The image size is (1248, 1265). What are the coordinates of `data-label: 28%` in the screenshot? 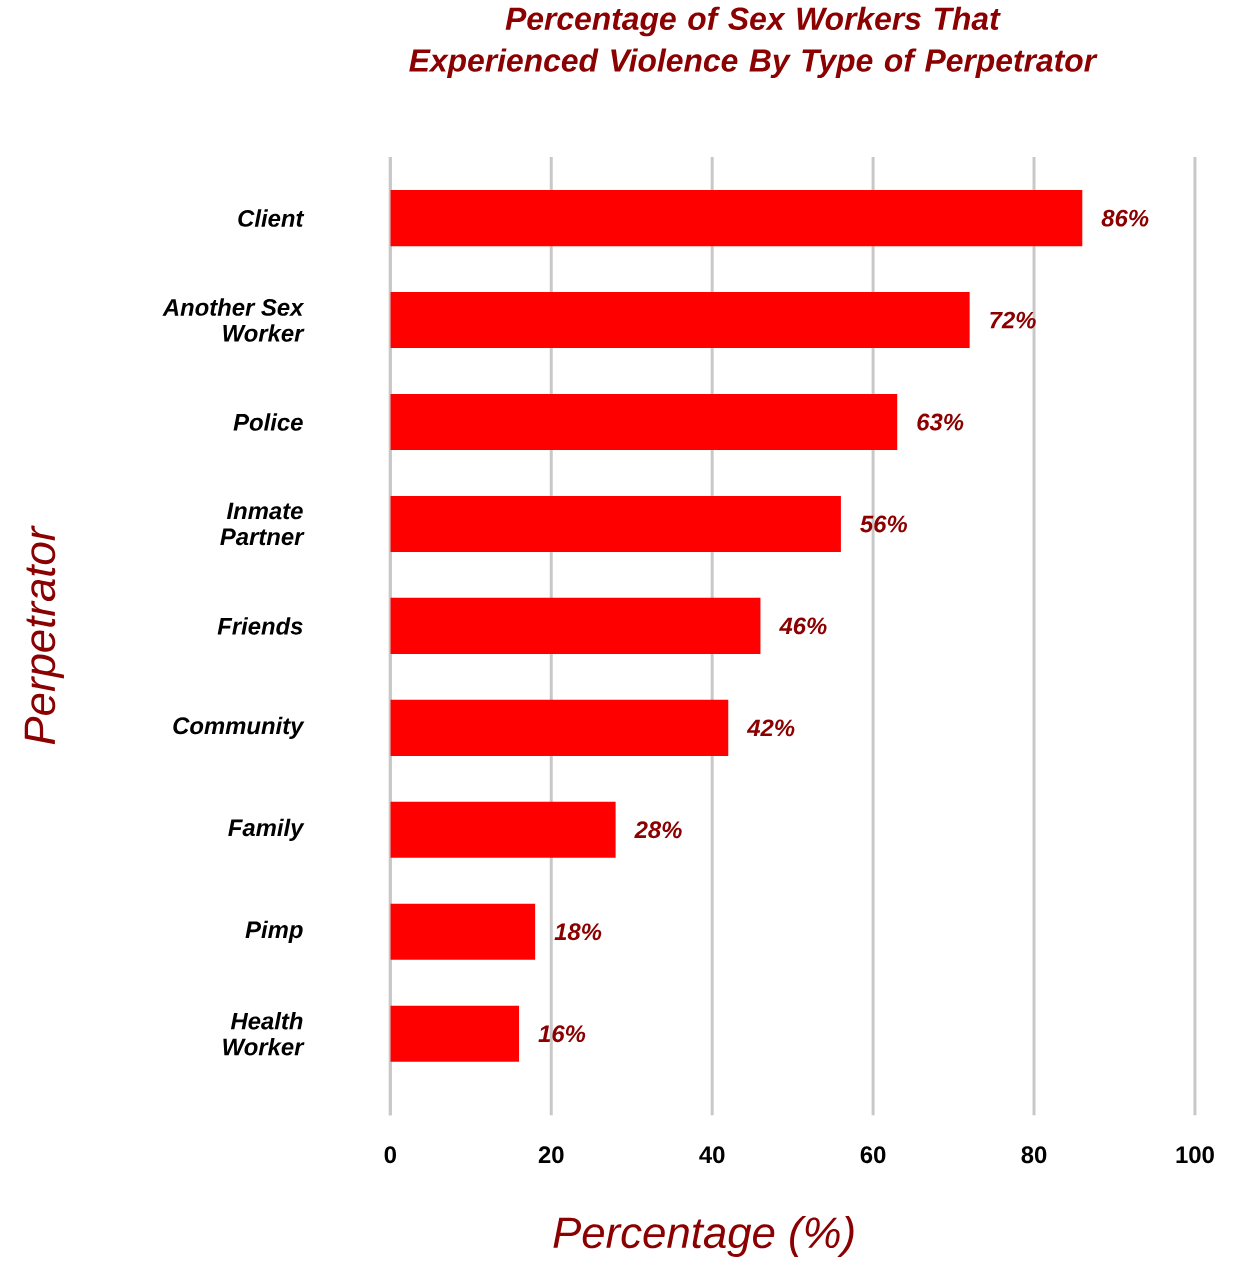 It's located at (658, 830).